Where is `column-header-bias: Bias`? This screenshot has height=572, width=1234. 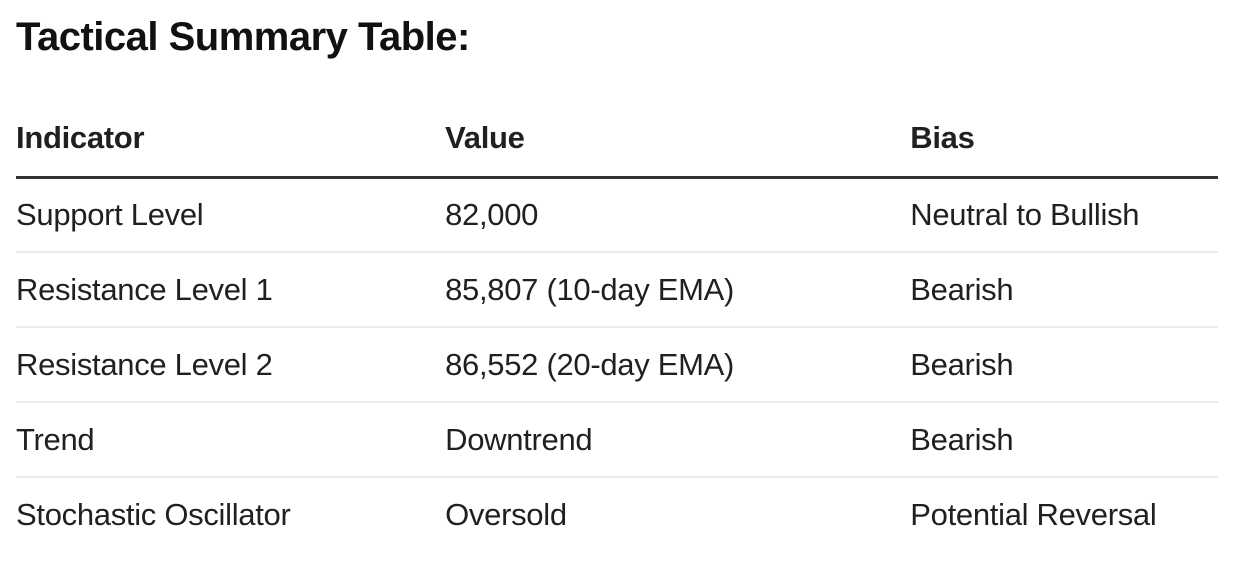
column-header-bias: Bias is located at coordinates (1064, 139).